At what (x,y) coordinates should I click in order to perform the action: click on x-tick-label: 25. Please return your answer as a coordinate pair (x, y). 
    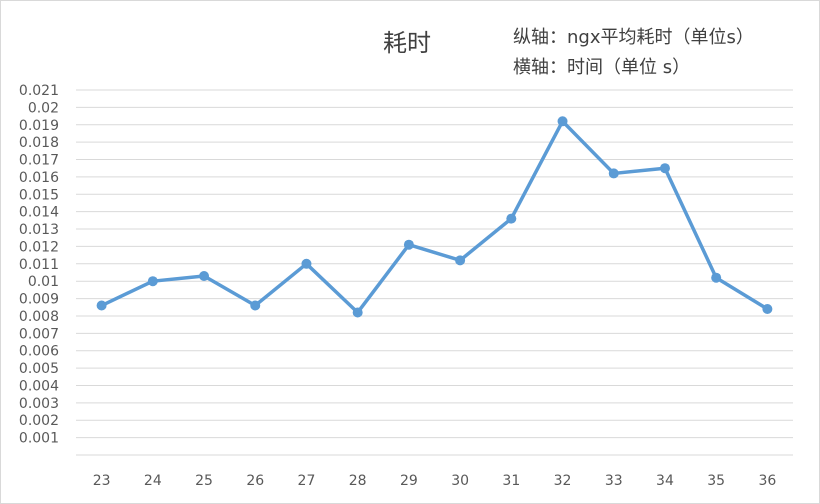
    Looking at the image, I should click on (204, 481).